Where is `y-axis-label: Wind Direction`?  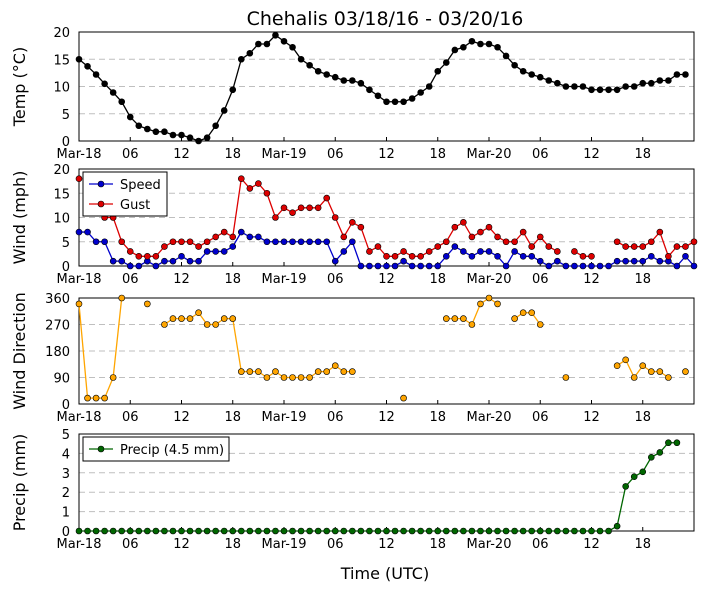
y-axis-label: Wind Direction is located at coordinates (19, 351).